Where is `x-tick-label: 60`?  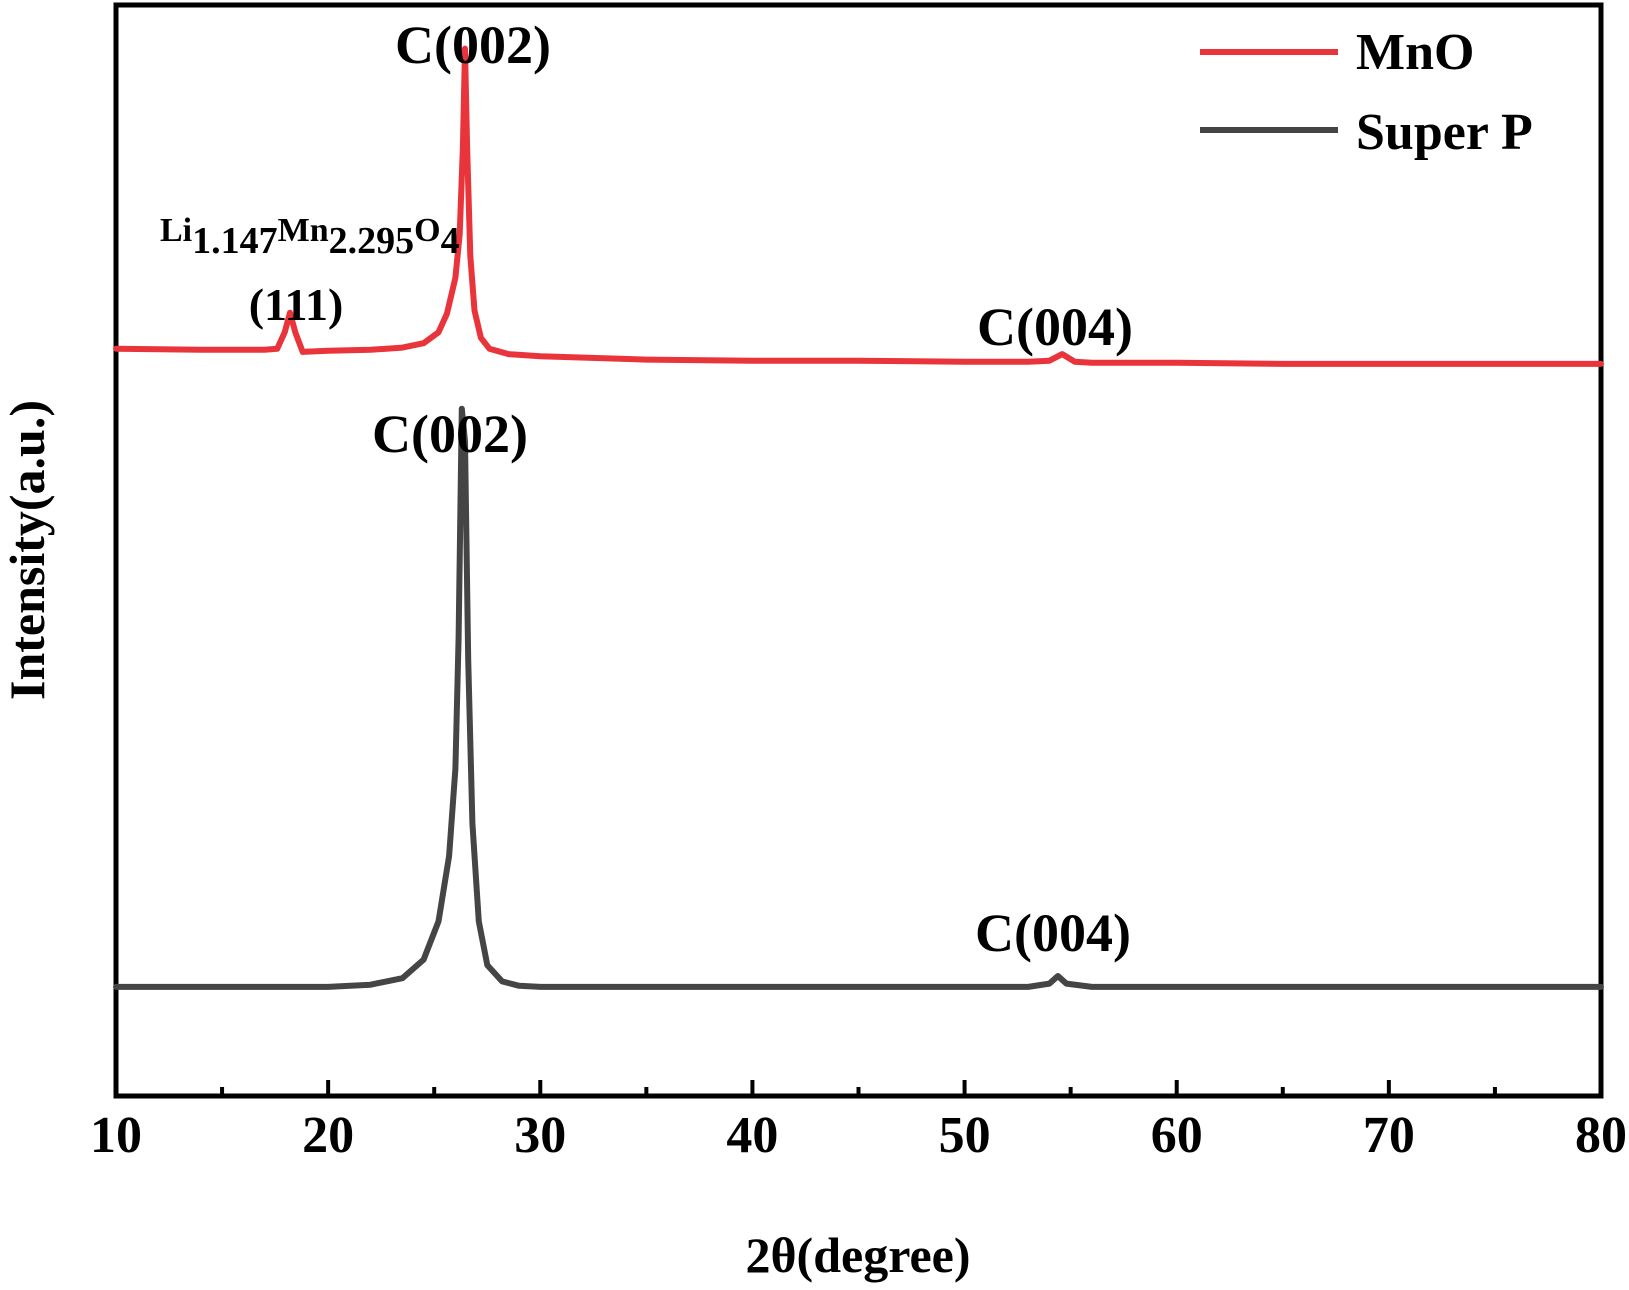 x-tick-label: 60 is located at coordinates (1177, 1135).